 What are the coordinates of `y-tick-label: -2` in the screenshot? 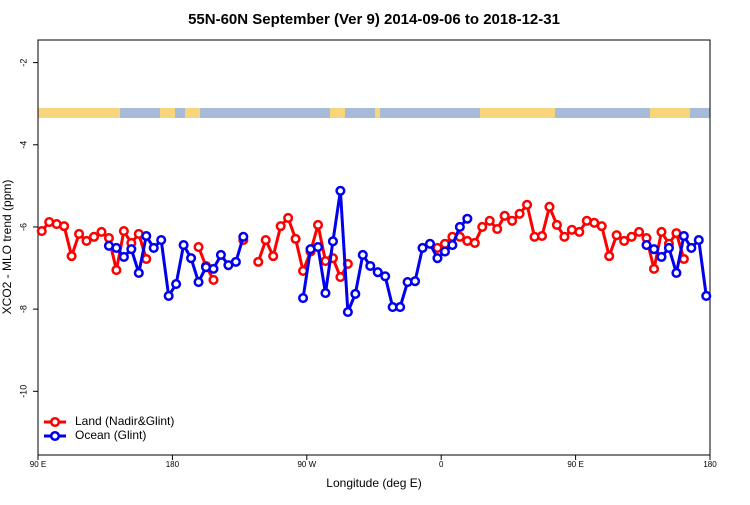 It's located at (23, 63).